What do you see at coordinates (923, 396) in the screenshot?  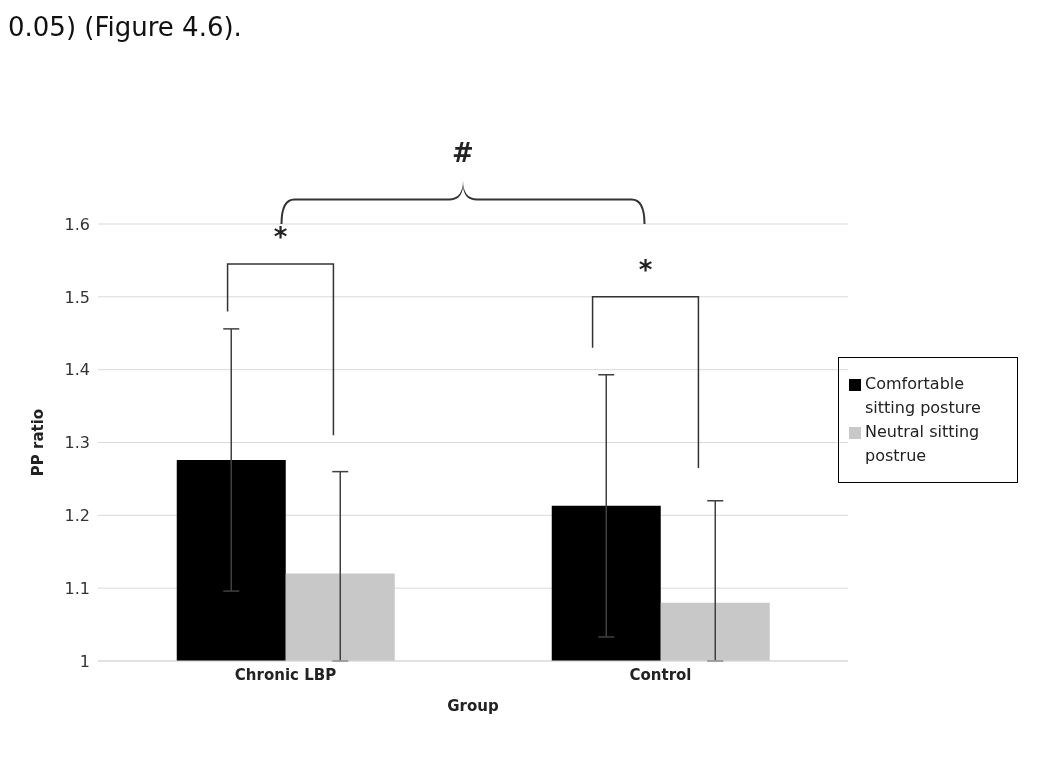 I see `legend-label: Comfortable sitting posture` at bounding box center [923, 396].